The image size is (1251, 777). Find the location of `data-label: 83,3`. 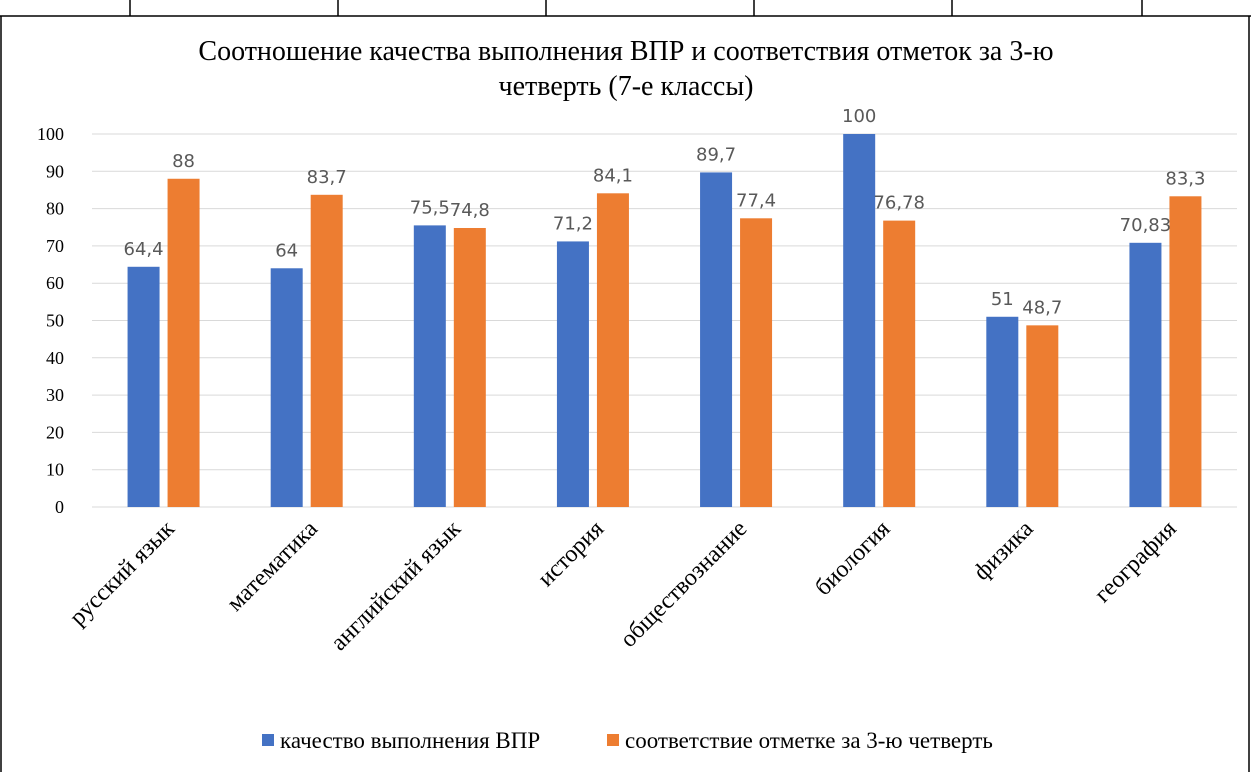

data-label: 83,3 is located at coordinates (1185, 178).